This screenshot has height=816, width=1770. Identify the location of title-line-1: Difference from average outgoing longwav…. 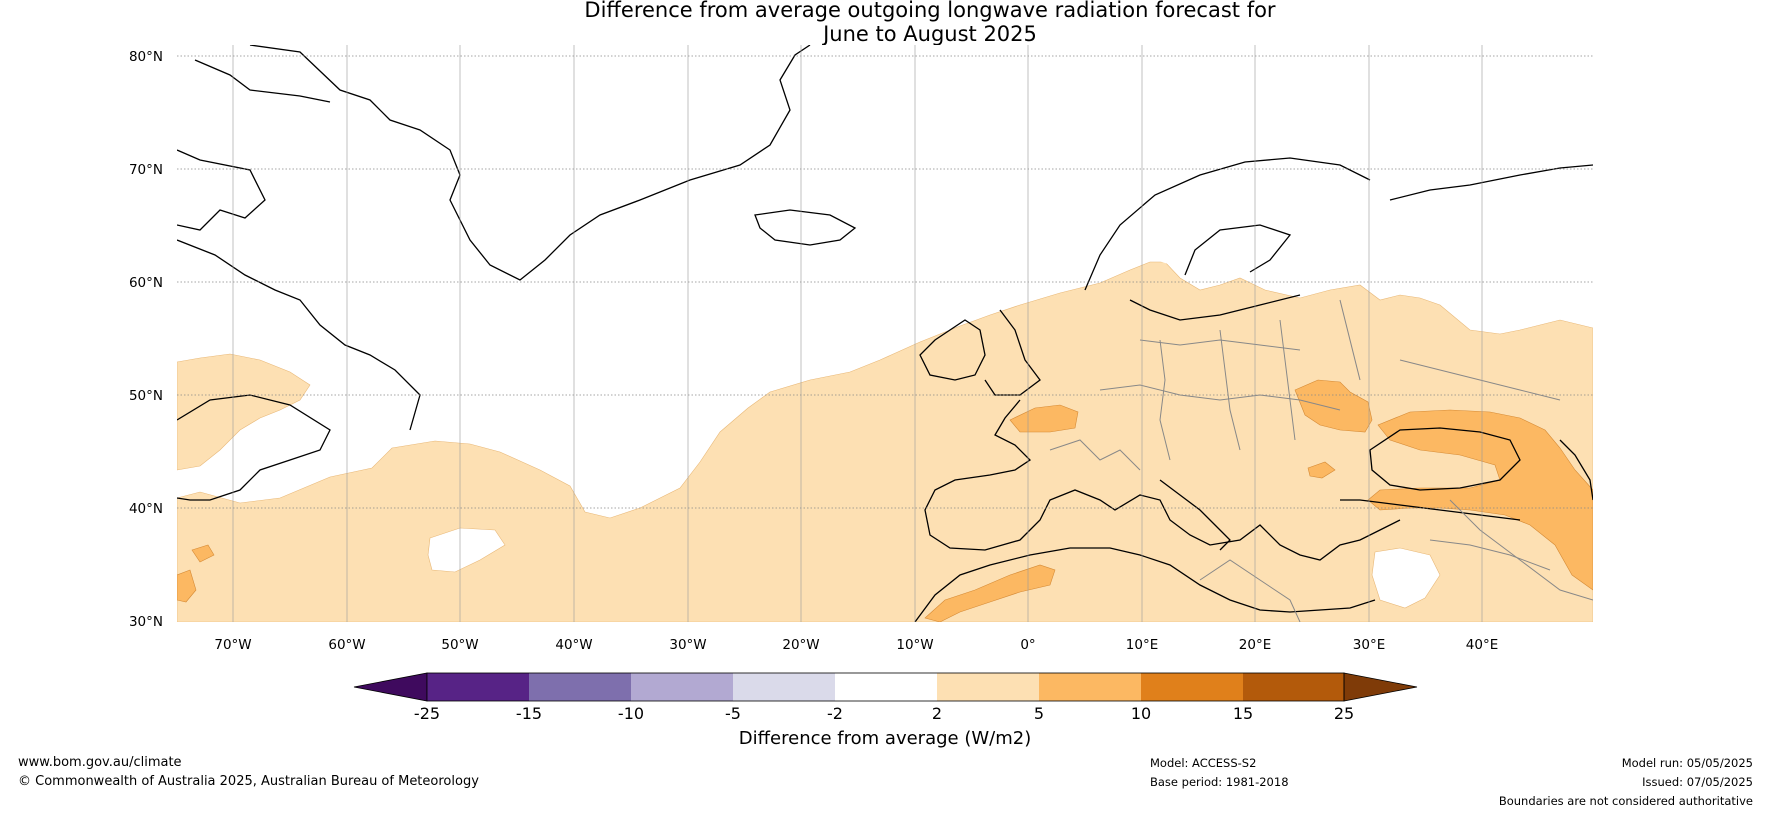
(930, 11).